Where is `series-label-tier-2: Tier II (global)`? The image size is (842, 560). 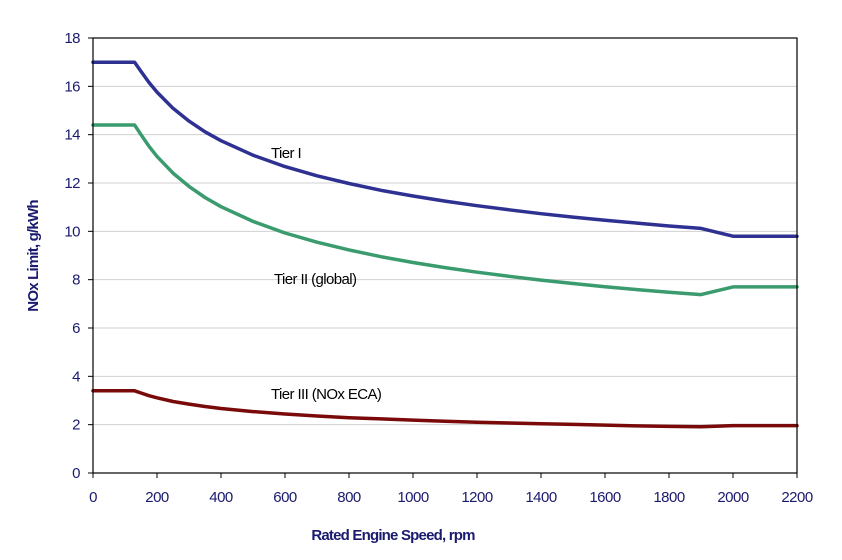 series-label-tier-2: Tier II (global) is located at coordinates (315, 279).